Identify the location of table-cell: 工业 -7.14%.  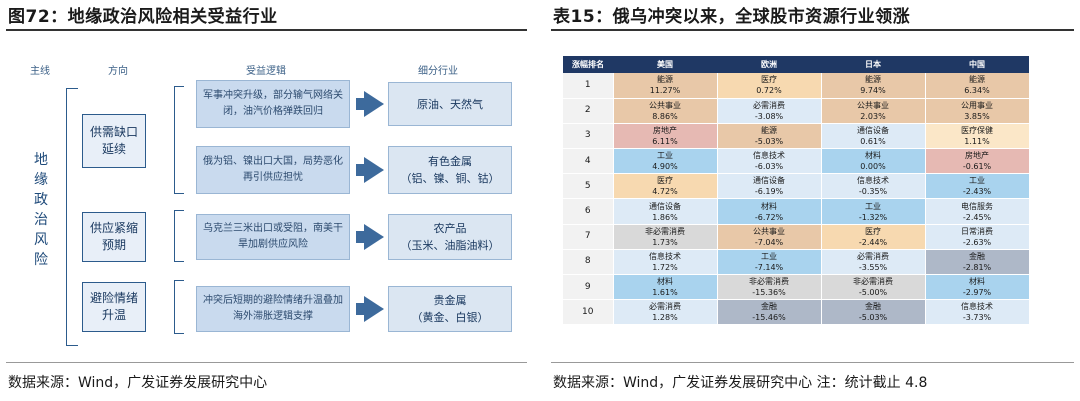
(769, 262).